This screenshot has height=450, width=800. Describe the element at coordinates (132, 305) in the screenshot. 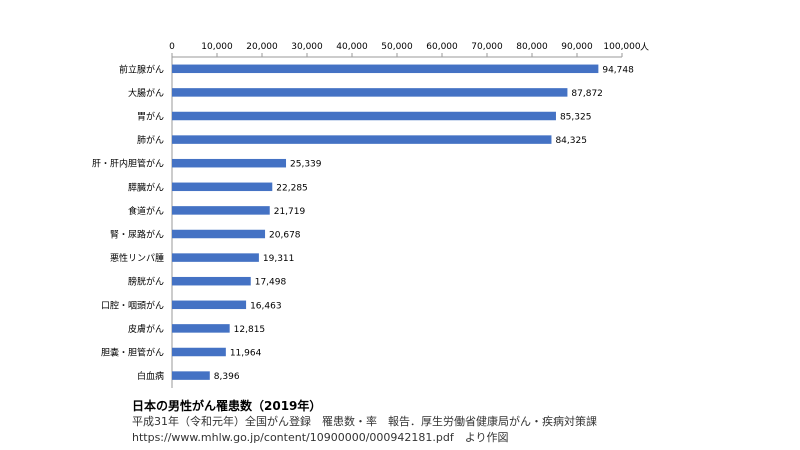

I see `category-label: 口腔・咽頭がん` at that location.